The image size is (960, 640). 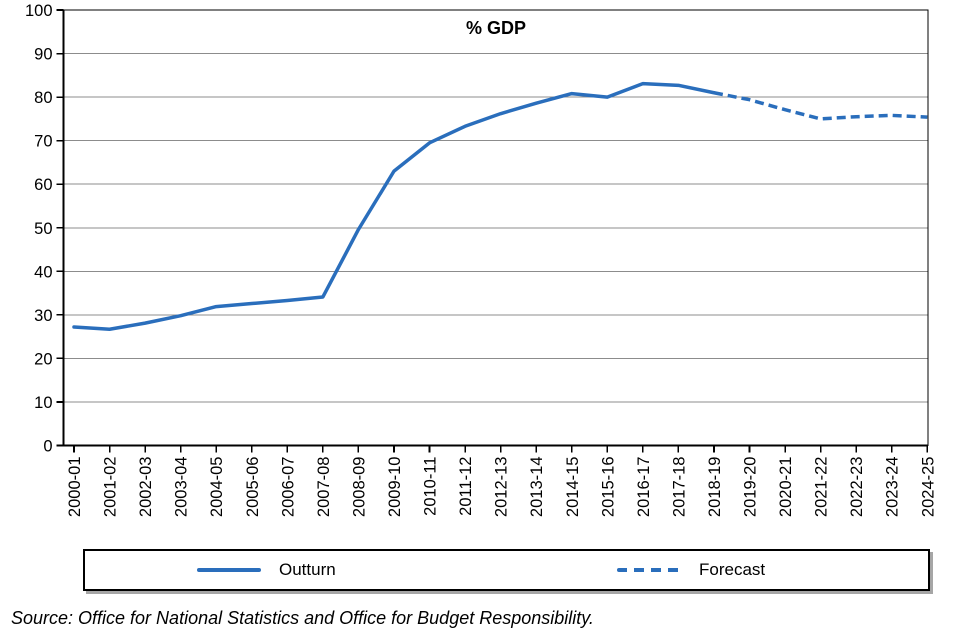 I want to click on y-axis-label: 20, so click(x=43, y=359).